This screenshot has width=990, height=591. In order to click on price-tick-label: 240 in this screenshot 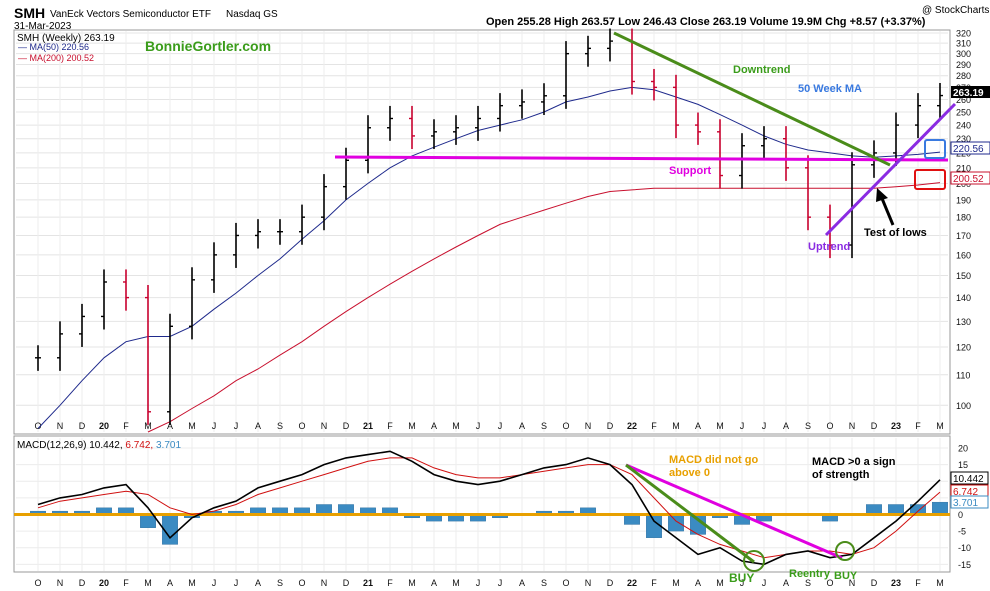, I will do `click(963, 126)`.